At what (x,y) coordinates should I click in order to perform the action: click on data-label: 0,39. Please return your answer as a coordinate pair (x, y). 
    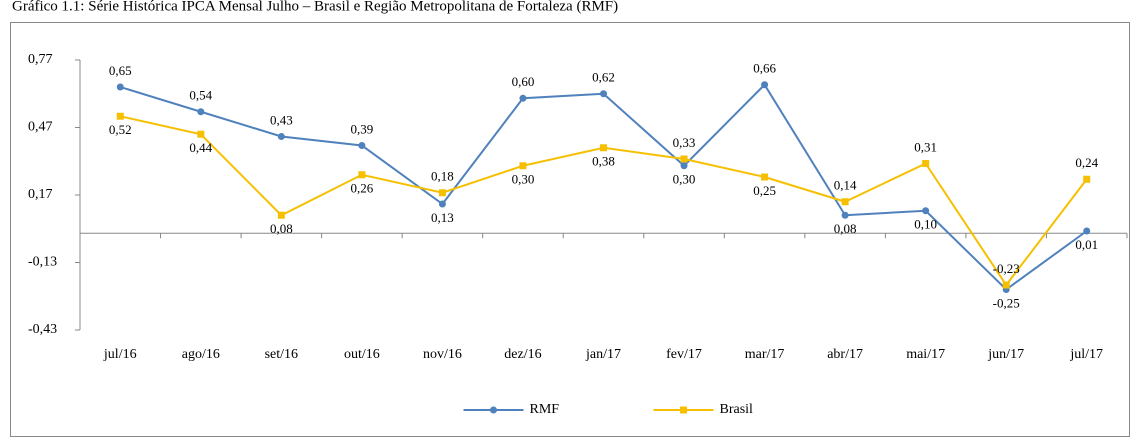
    Looking at the image, I should click on (362, 128).